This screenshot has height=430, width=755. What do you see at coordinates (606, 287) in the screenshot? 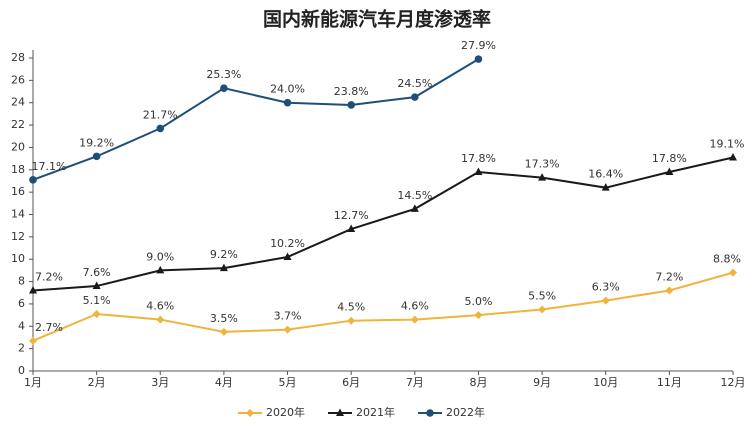
I see `data-label: 6.3%` at bounding box center [606, 287].